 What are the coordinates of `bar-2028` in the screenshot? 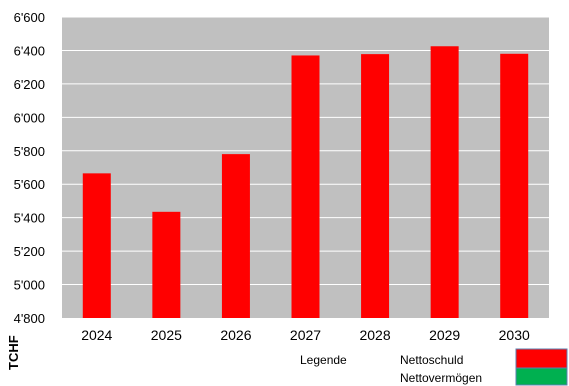 It's located at (375, 186).